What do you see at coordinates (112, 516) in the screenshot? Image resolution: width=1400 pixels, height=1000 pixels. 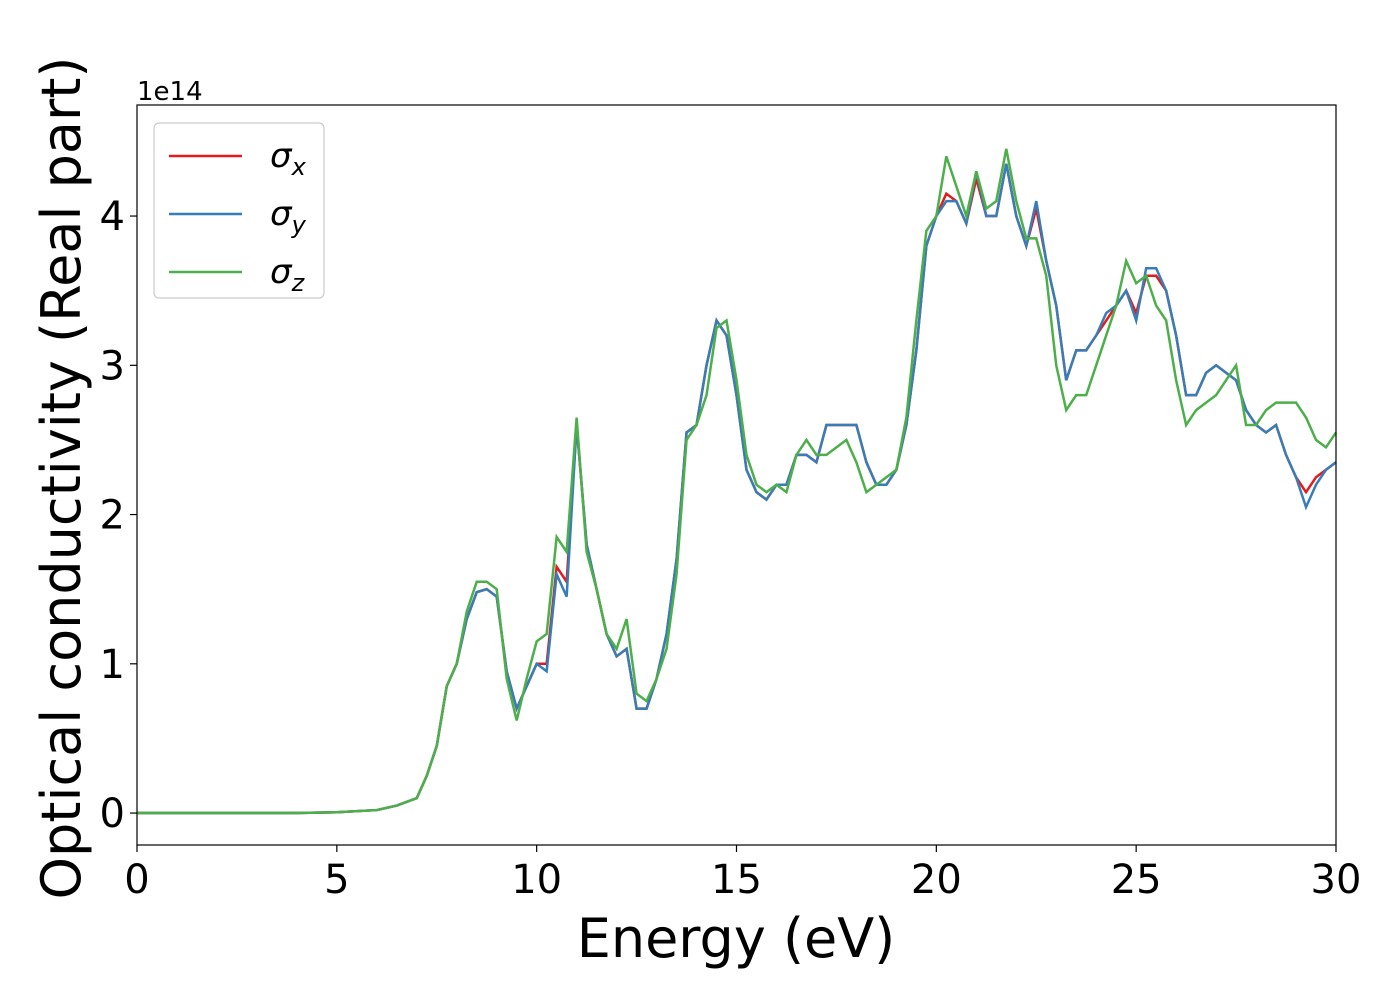 I see `y-tick-label: 2` at bounding box center [112, 516].